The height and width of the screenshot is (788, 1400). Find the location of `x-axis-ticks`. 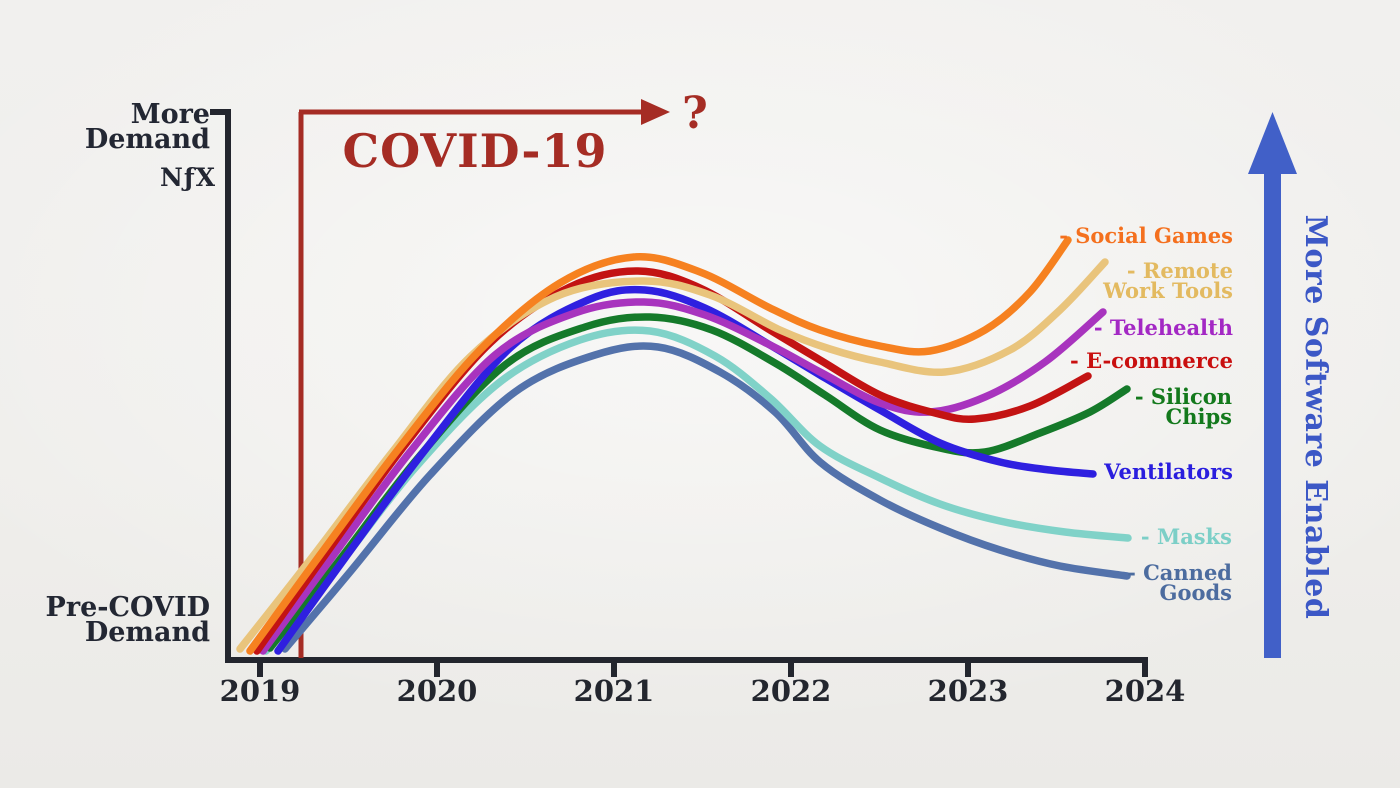

x-axis-ticks is located at coordinates (702, 668).